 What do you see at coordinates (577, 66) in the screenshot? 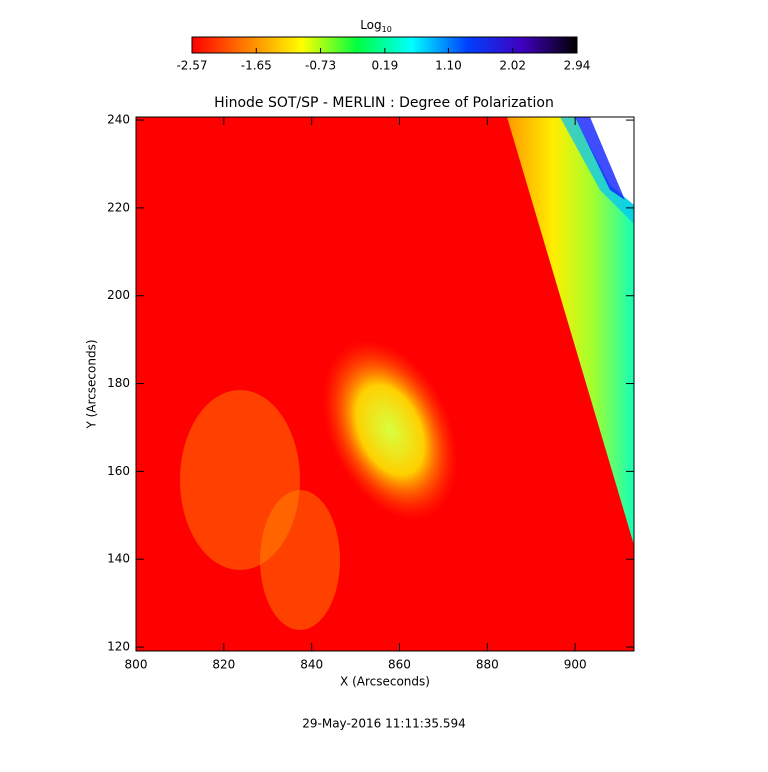
I see `colorbar-tick-label: 2.94` at bounding box center [577, 66].